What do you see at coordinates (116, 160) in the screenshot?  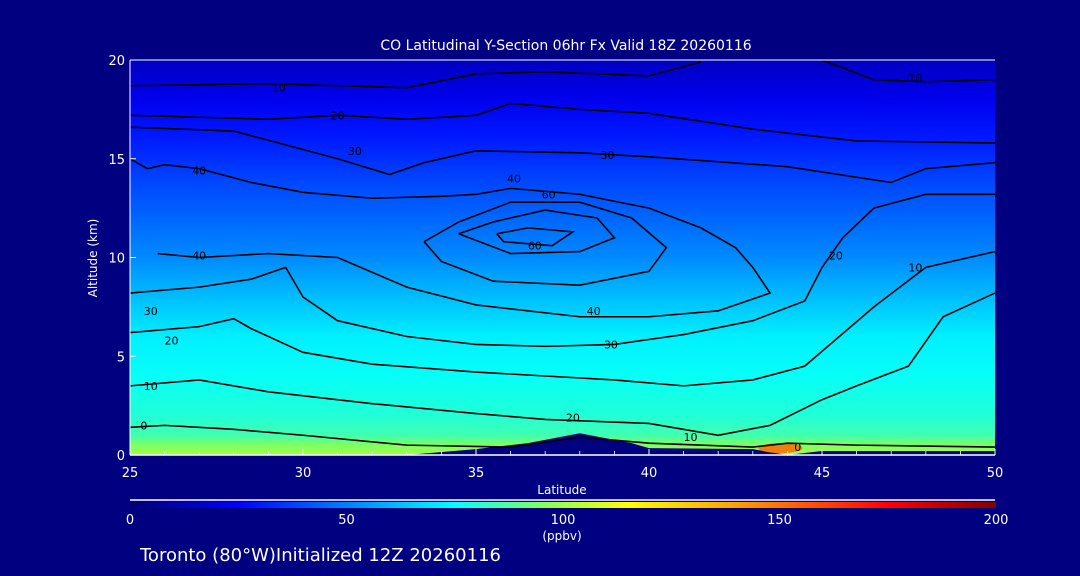 I see `y-tick-label: 15` at bounding box center [116, 160].